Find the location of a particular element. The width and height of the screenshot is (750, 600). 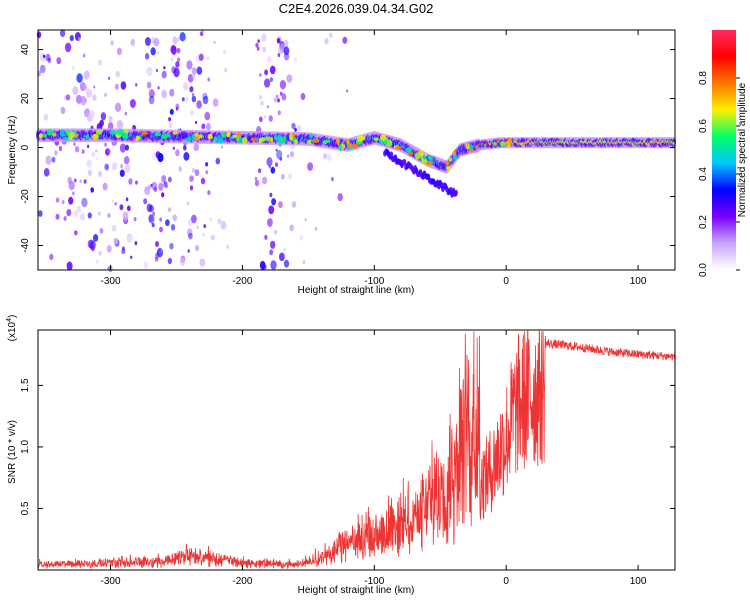

spectrogram-x-tick-label: 100 is located at coordinates (638, 281).